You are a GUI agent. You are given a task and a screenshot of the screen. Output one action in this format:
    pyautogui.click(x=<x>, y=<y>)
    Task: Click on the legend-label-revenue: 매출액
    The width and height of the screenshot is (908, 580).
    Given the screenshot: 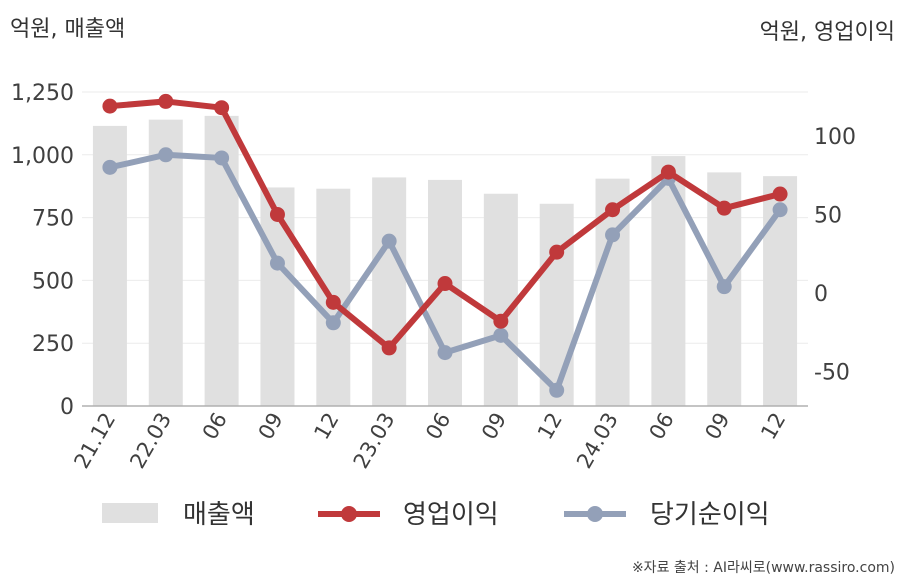 What is the action you would take?
    pyautogui.click(x=219, y=515)
    